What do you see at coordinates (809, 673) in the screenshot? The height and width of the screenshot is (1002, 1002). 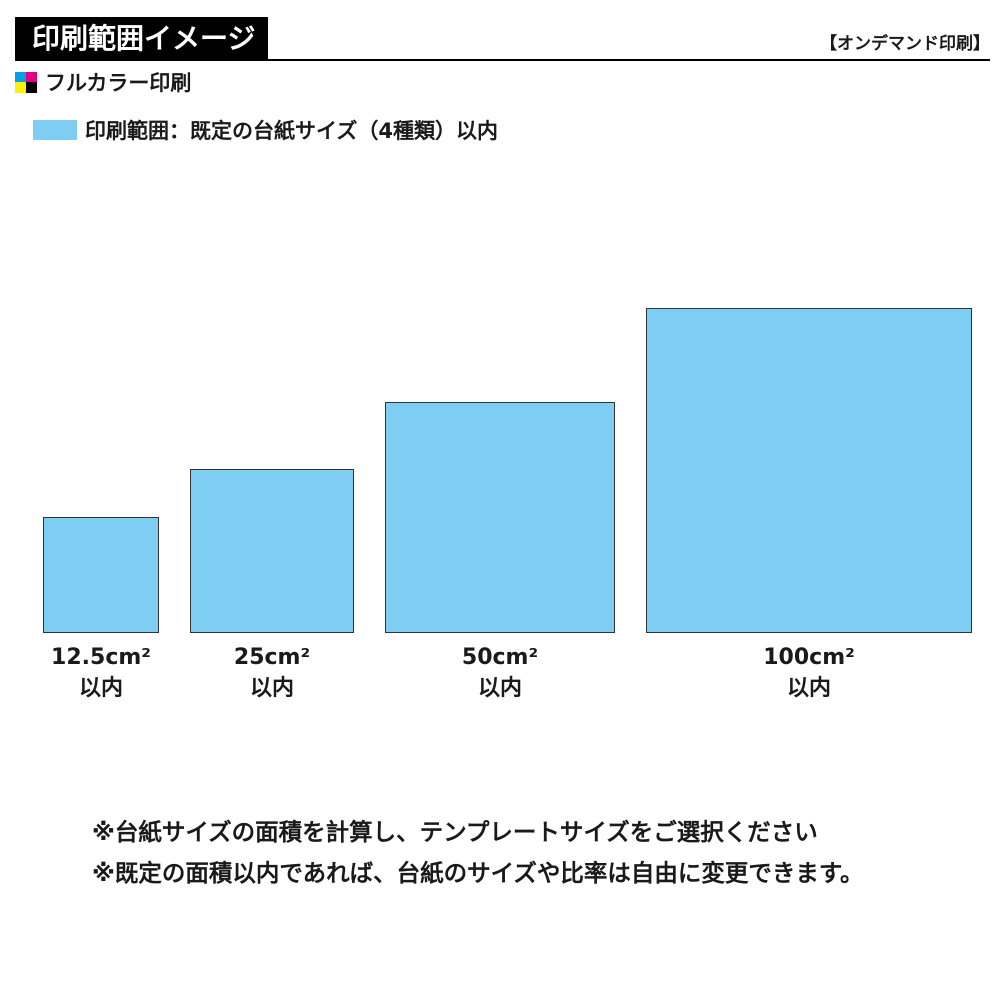 I see `size-label-100: 100cm² 以内` at bounding box center [809, 673].